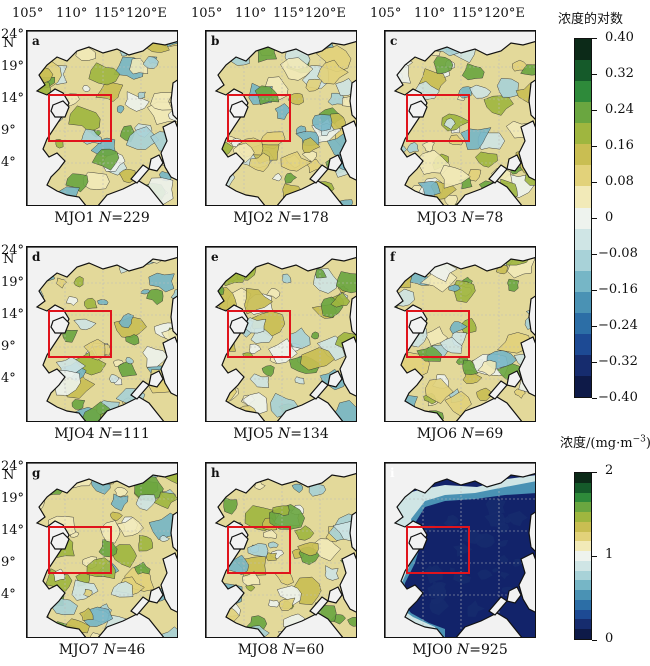 This screenshot has width=650, height=666. I want to click on panel-caption: MJO6 N=69, so click(460, 434).